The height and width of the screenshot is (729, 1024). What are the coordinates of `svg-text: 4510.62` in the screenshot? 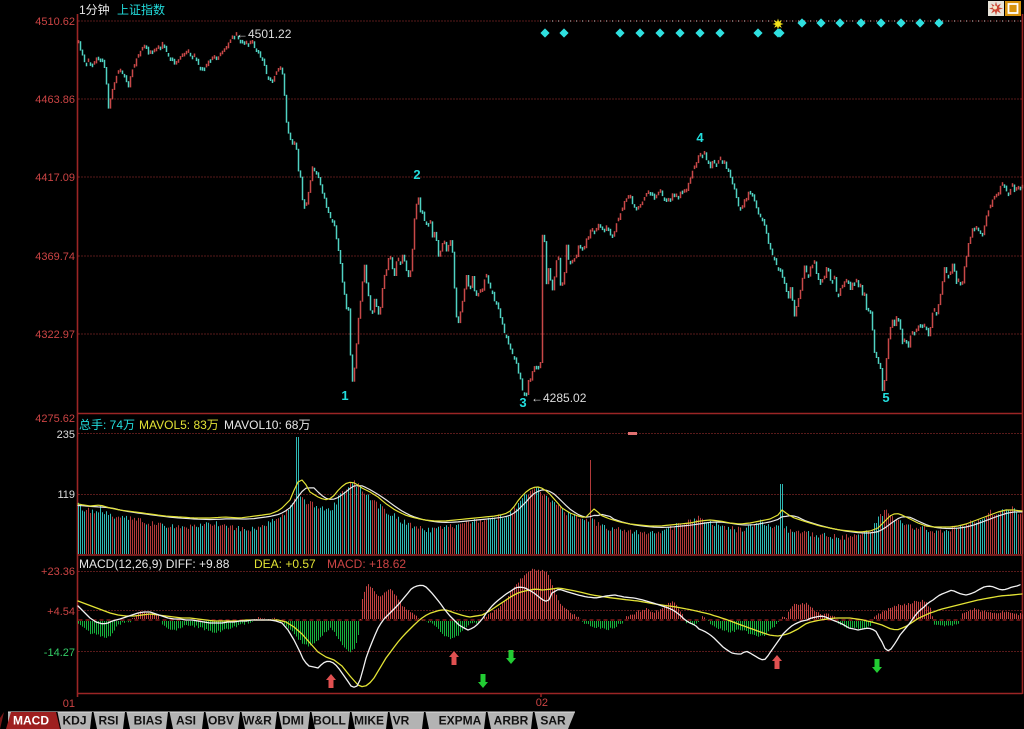 It's located at (55, 22).